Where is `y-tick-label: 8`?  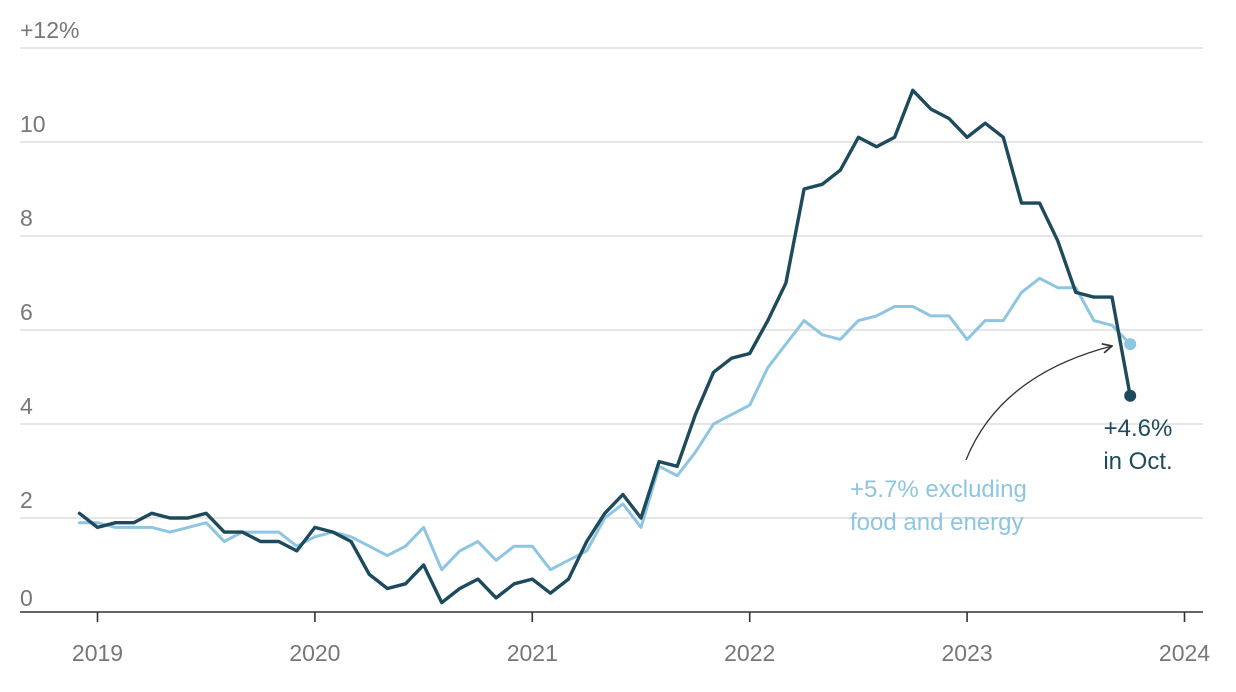 y-tick-label: 8 is located at coordinates (26, 218).